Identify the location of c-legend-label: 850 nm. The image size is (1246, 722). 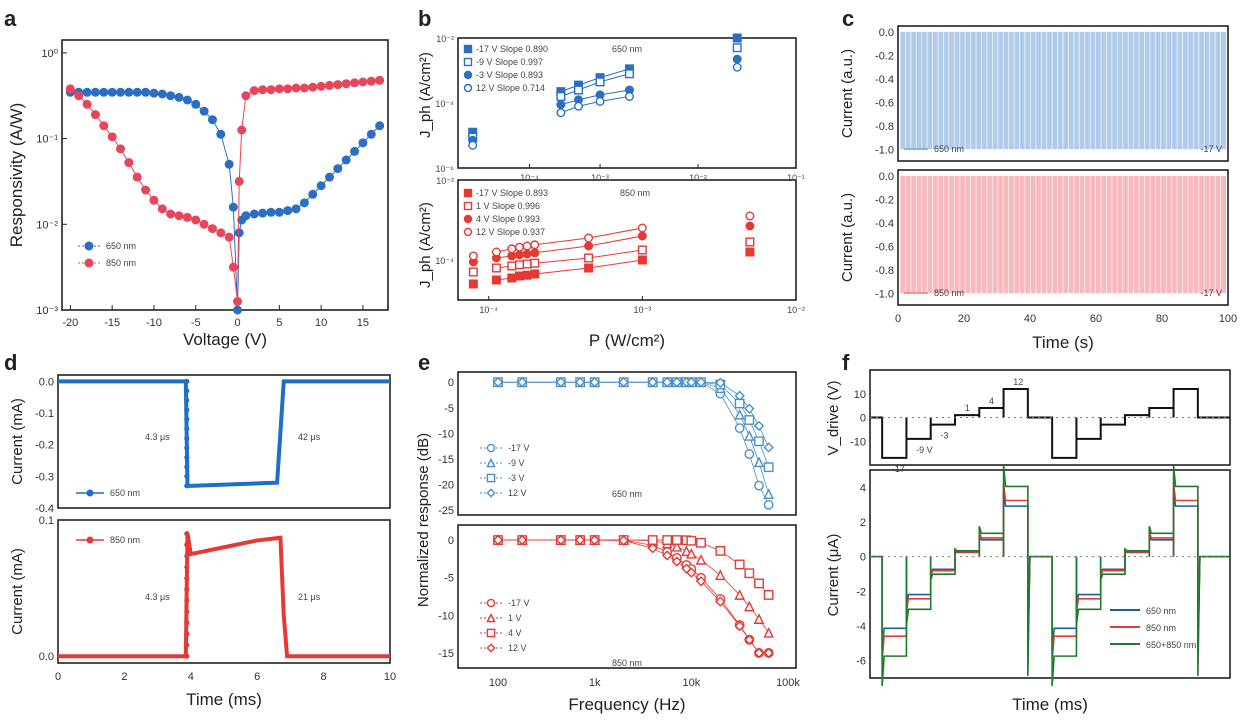
(949, 293).